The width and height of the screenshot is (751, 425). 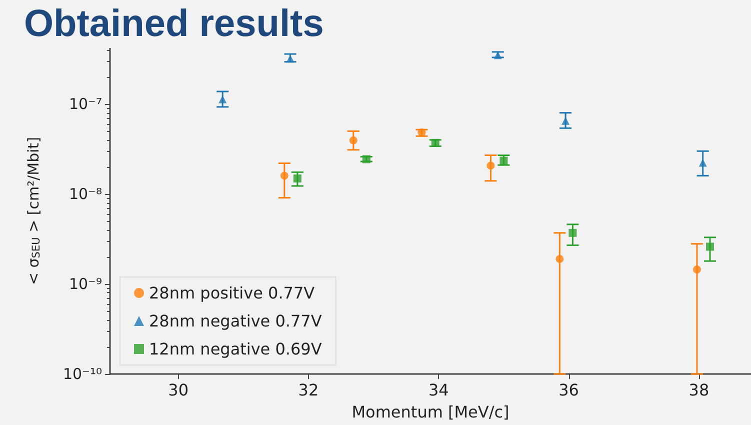 What do you see at coordinates (308, 390) in the screenshot?
I see `x-tick-label: 32` at bounding box center [308, 390].